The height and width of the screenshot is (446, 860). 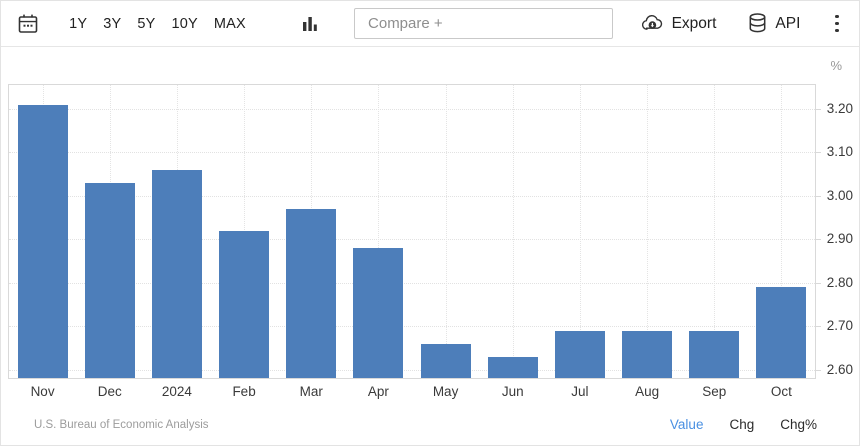 I want to click on x-axis-label-2024: 2024, so click(x=176, y=391).